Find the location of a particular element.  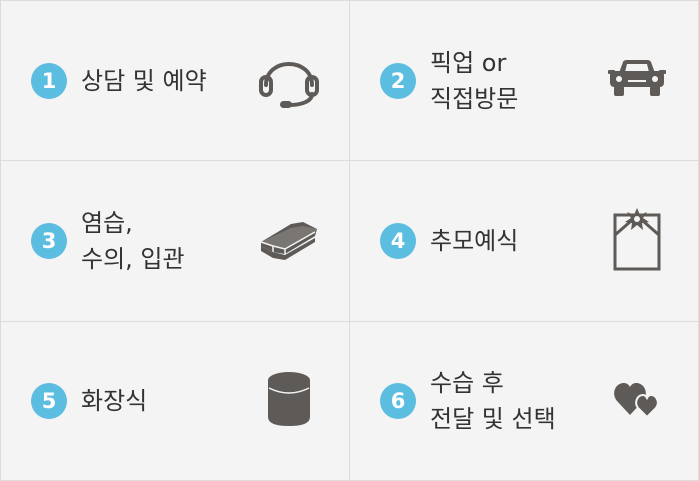

step-label-line: 상담 및 예약 is located at coordinates (144, 80).